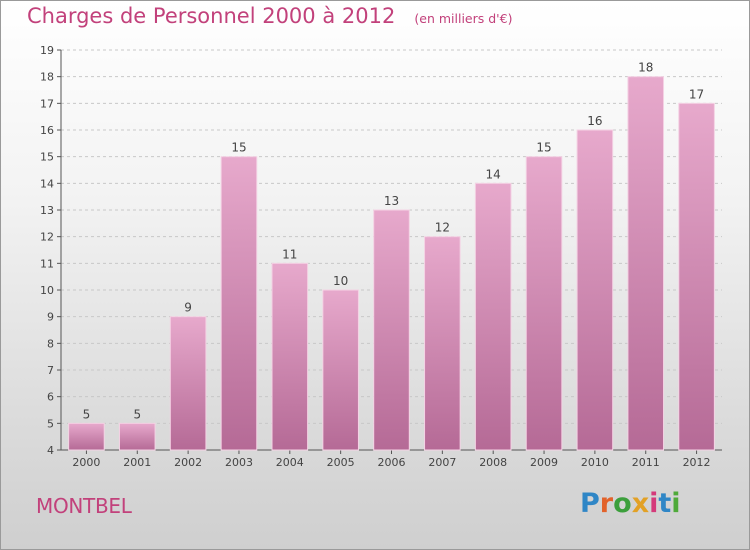 The height and width of the screenshot is (550, 750). What do you see at coordinates (47, 157) in the screenshot?
I see `y-tick-label: 15` at bounding box center [47, 157].